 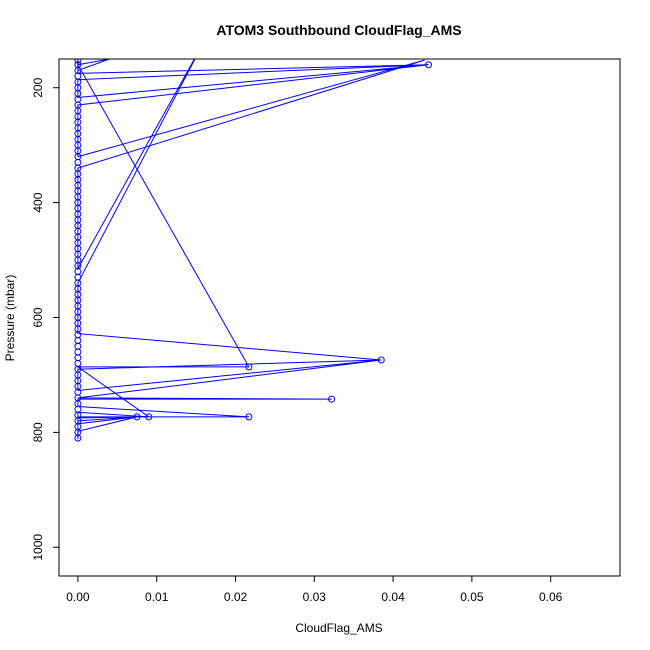 I want to click on y-axis-label: Pressure (mbar), so click(x=10, y=318).